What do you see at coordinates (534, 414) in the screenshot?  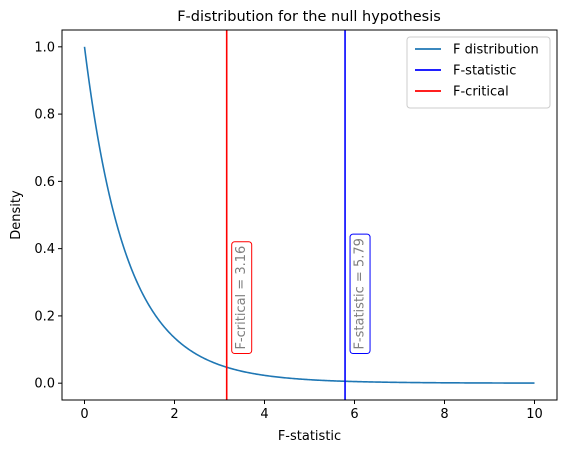 I see `x-tick-label: 10` at bounding box center [534, 414].